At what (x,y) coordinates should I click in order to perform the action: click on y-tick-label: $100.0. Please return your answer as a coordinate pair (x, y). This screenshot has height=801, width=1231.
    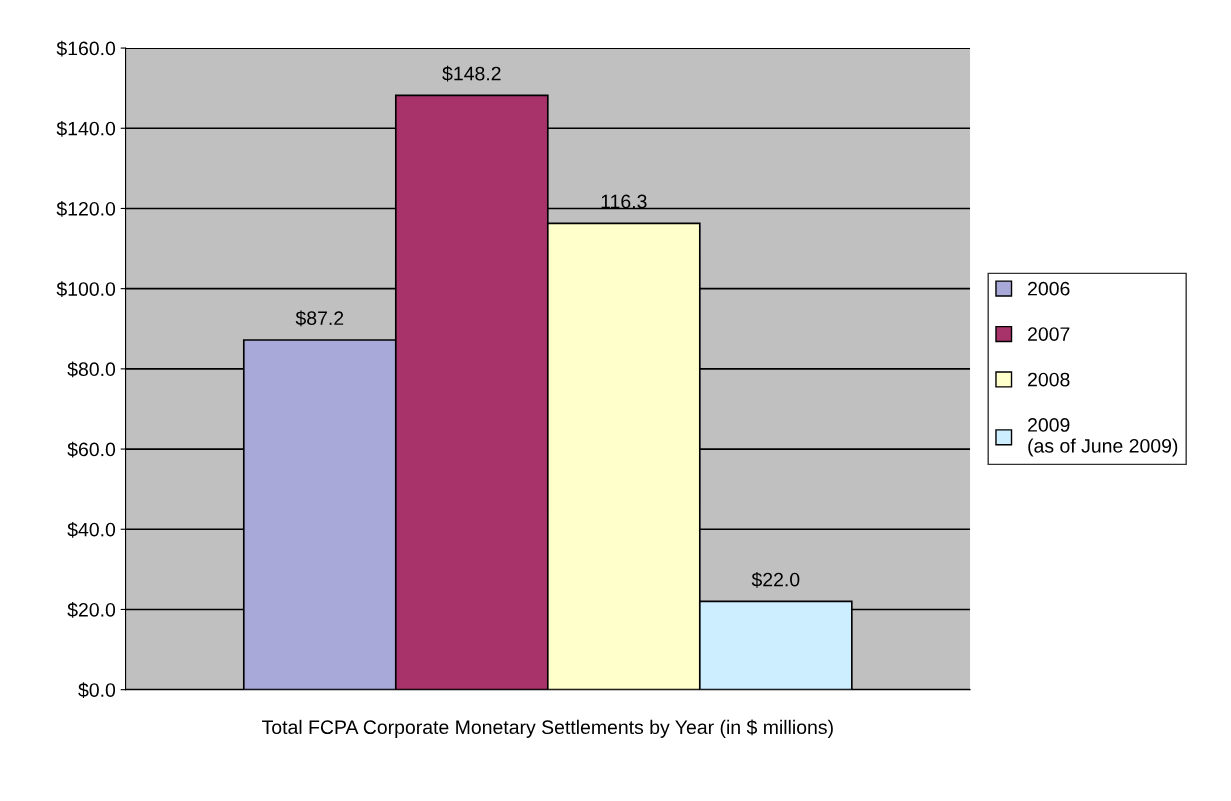
    Looking at the image, I should click on (86, 289).